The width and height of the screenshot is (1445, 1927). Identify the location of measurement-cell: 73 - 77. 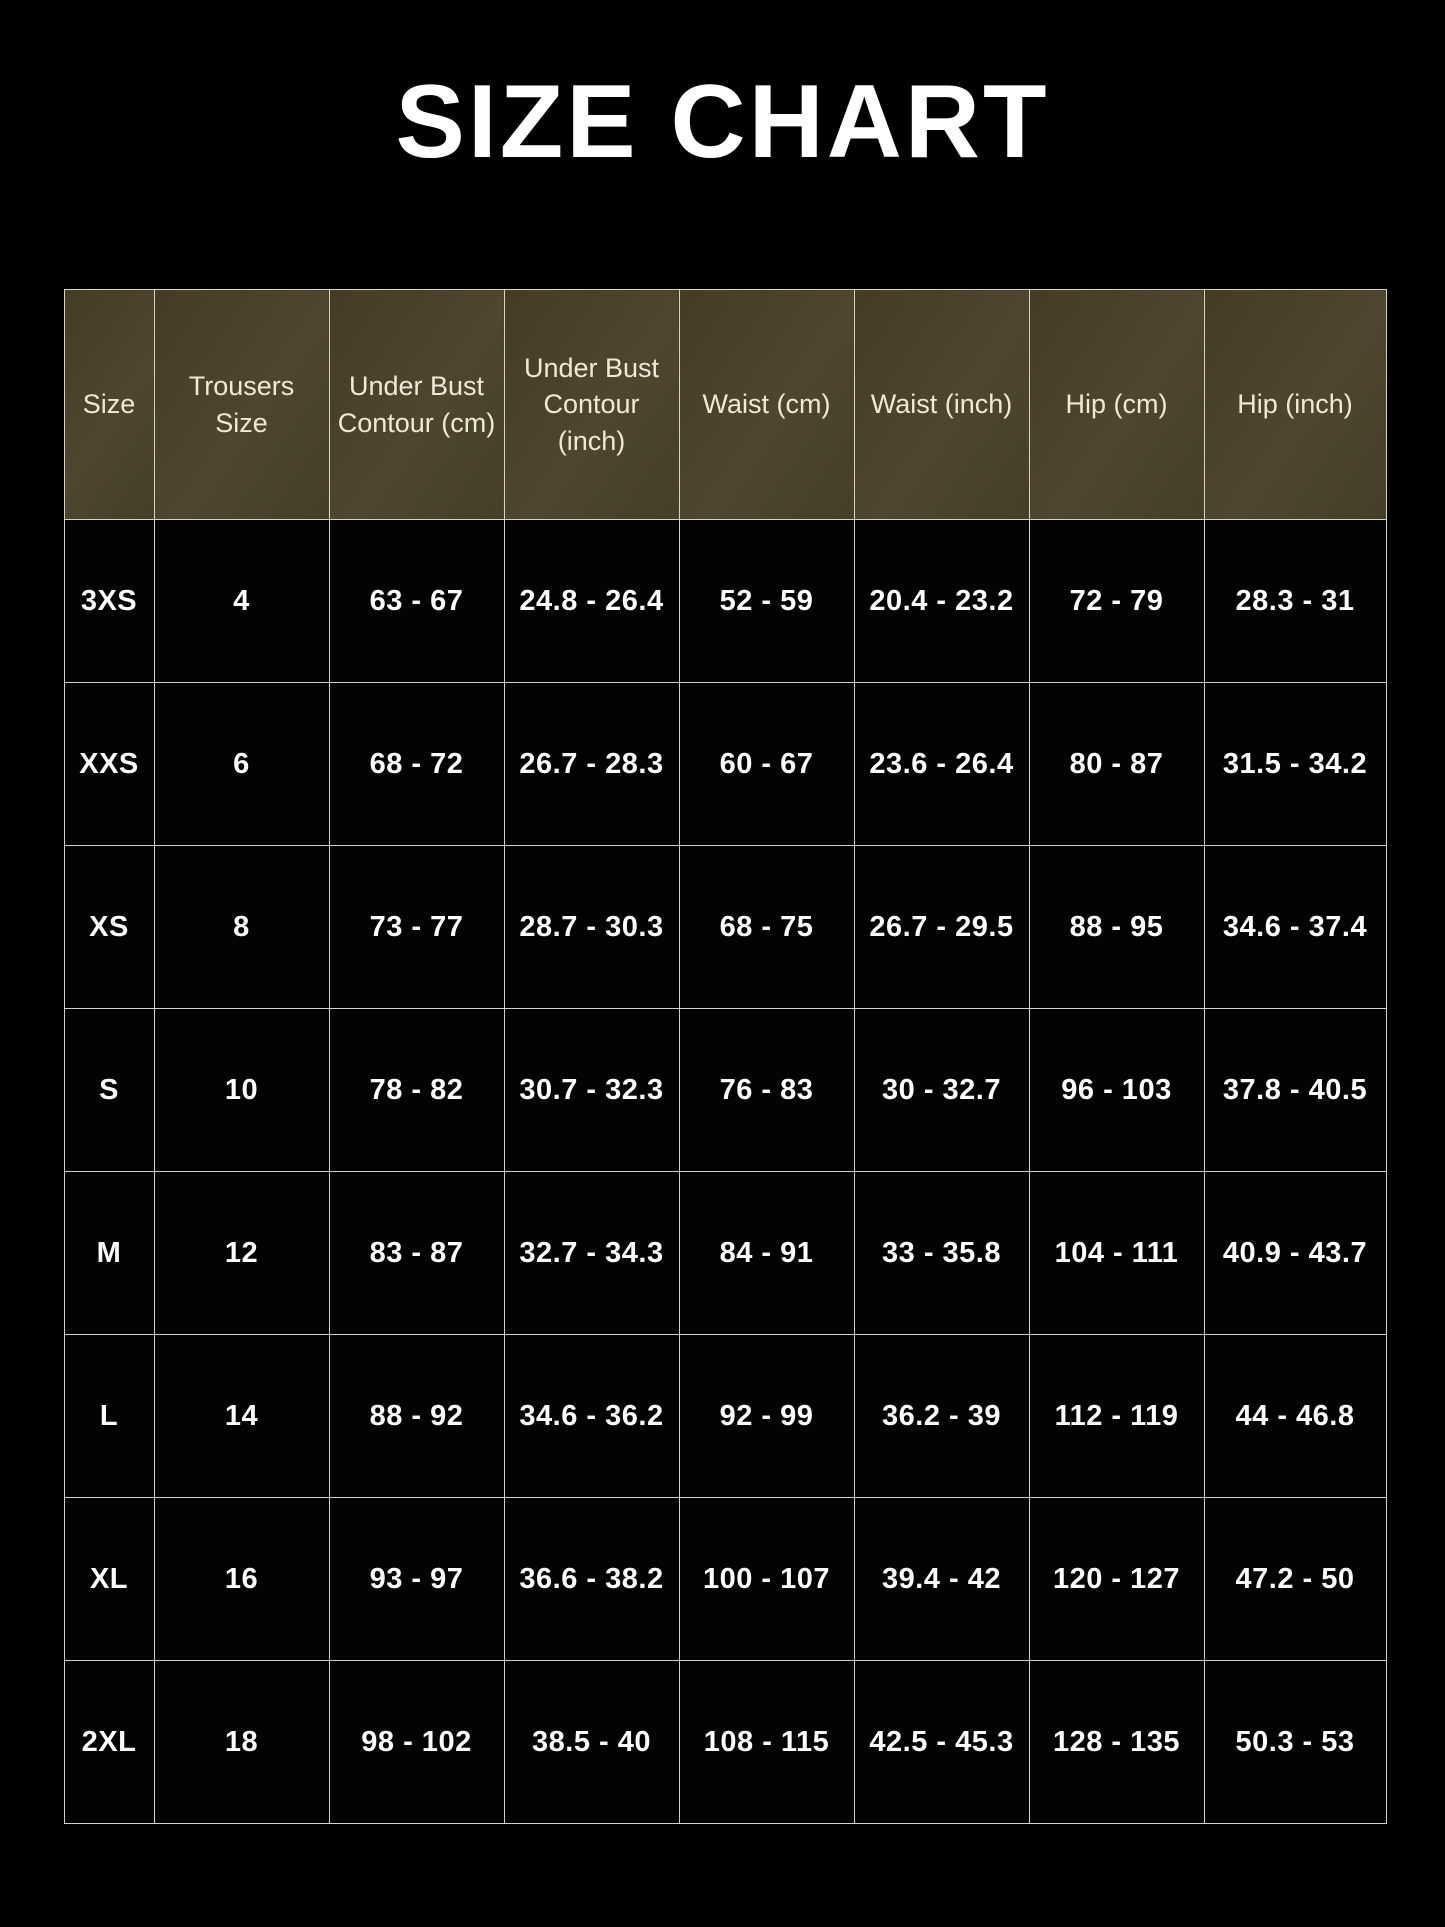
(416, 927).